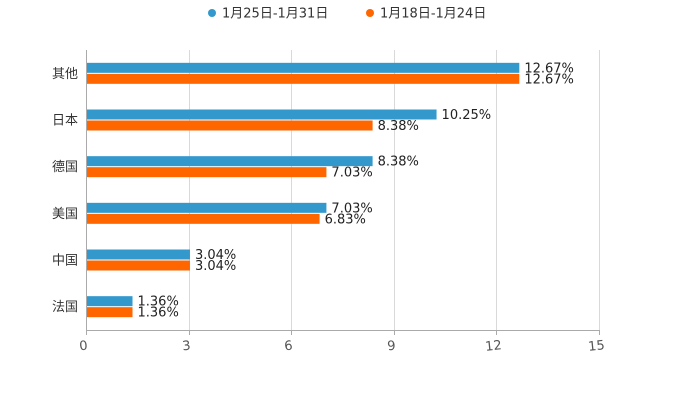  What do you see at coordinates (392, 347) in the screenshot?
I see `x-tick-label: 9` at bounding box center [392, 347].